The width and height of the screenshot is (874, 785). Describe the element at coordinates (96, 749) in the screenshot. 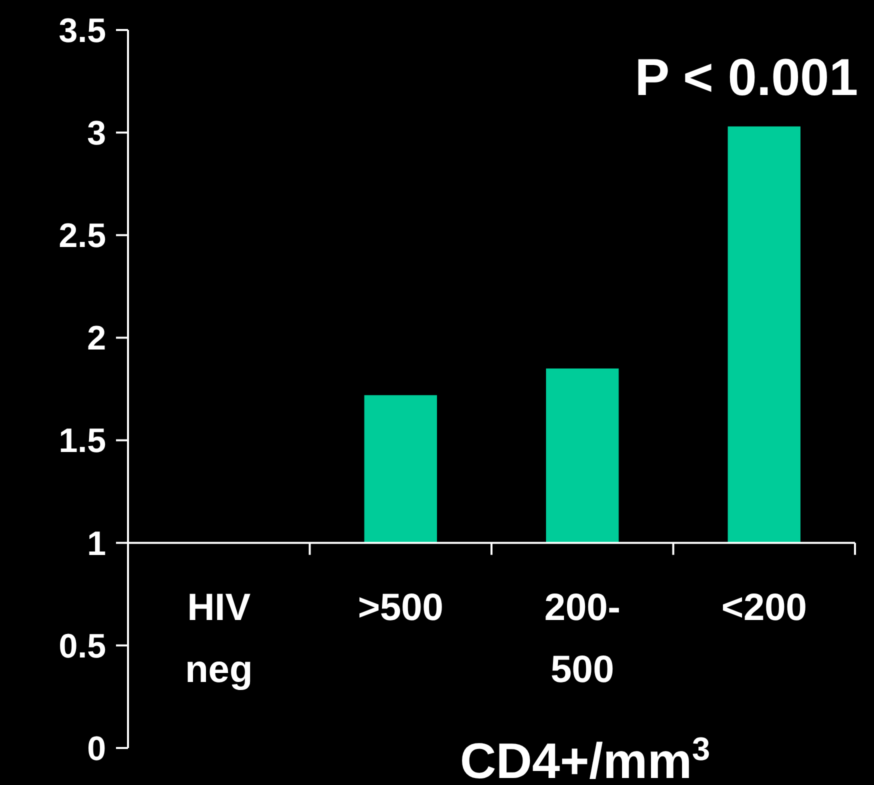

I see `y-tick-label: 0` at that location.